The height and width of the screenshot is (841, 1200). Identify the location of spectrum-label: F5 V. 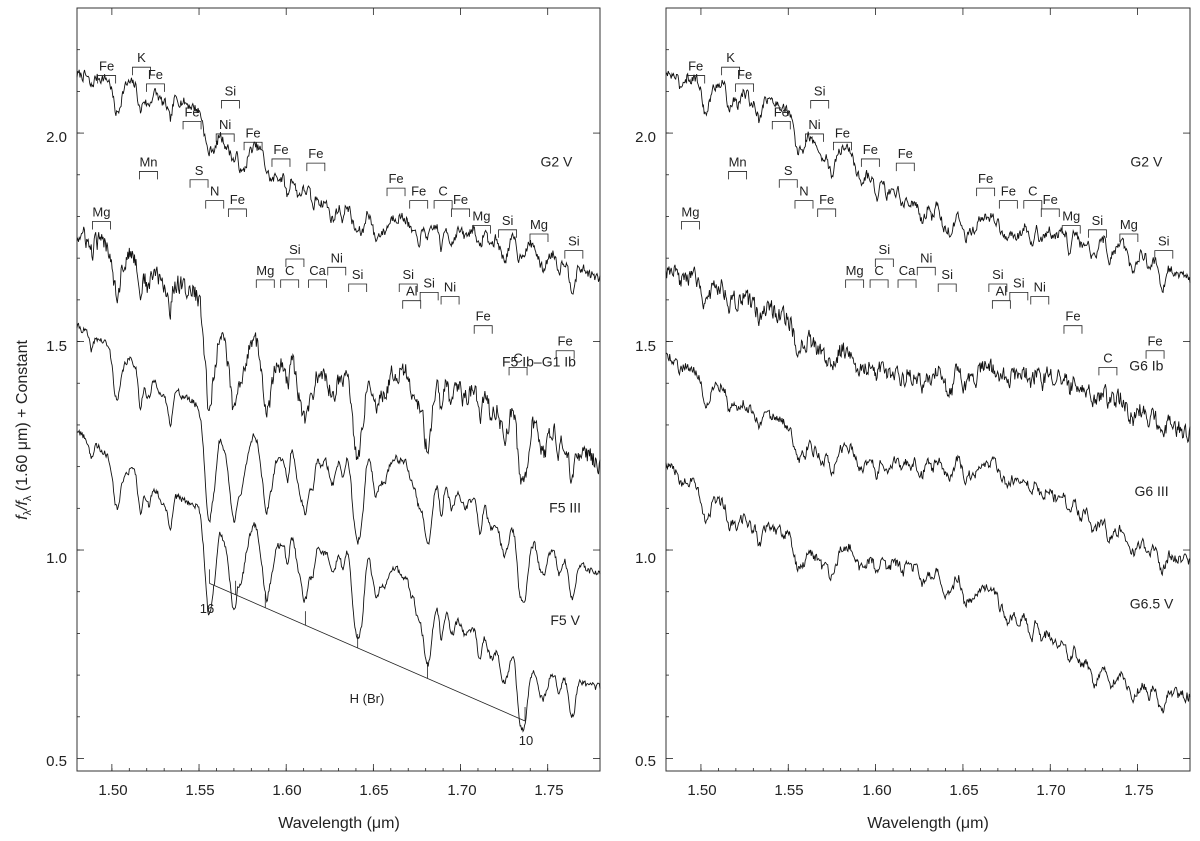
(565, 620).